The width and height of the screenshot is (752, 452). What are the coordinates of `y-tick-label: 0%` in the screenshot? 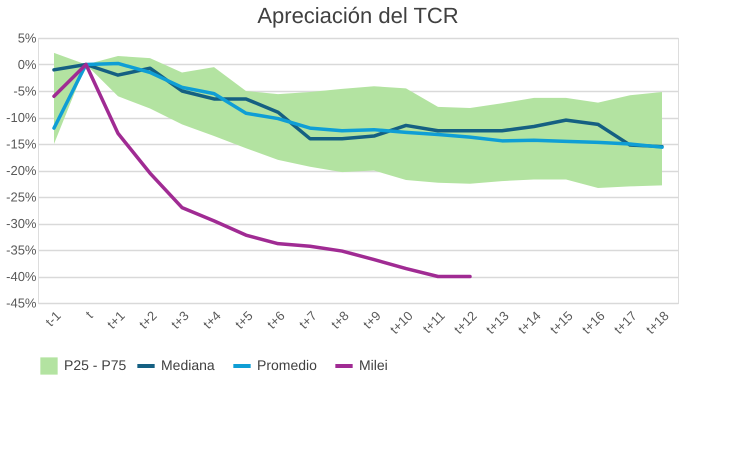 It's located at (27, 64).